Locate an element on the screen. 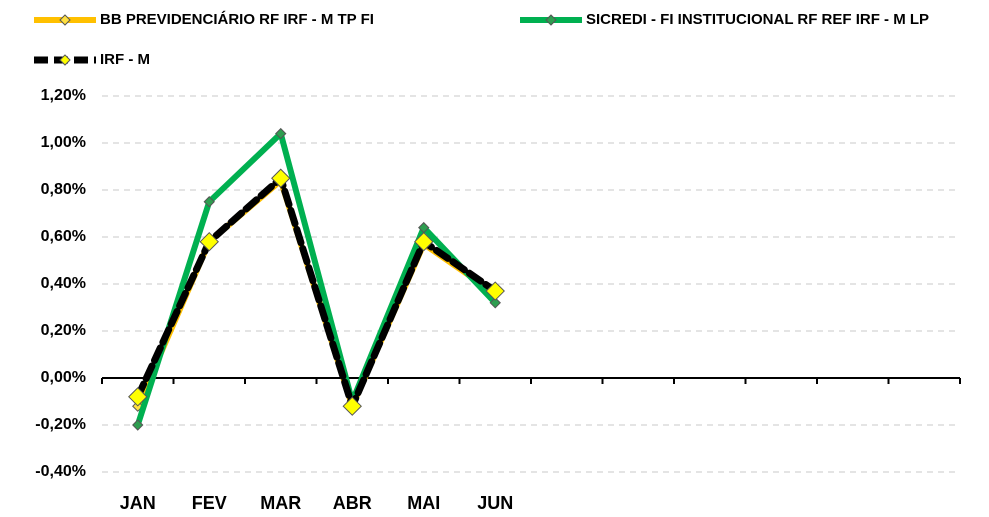 Image resolution: width=989 pixels, height=517 pixels. y-tick-label: 0,20% is located at coordinates (63, 330).